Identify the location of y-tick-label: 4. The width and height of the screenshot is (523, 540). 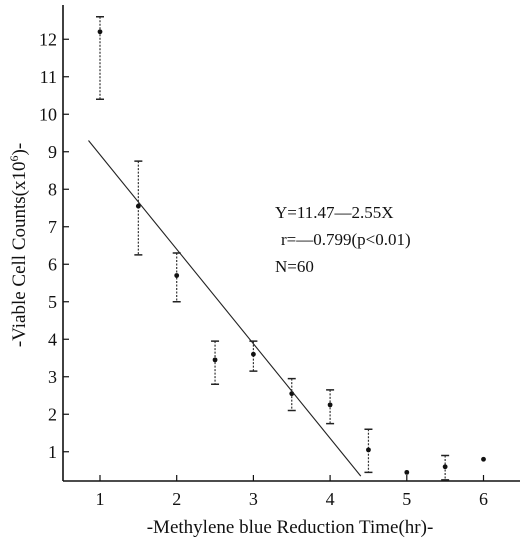
(52, 339).